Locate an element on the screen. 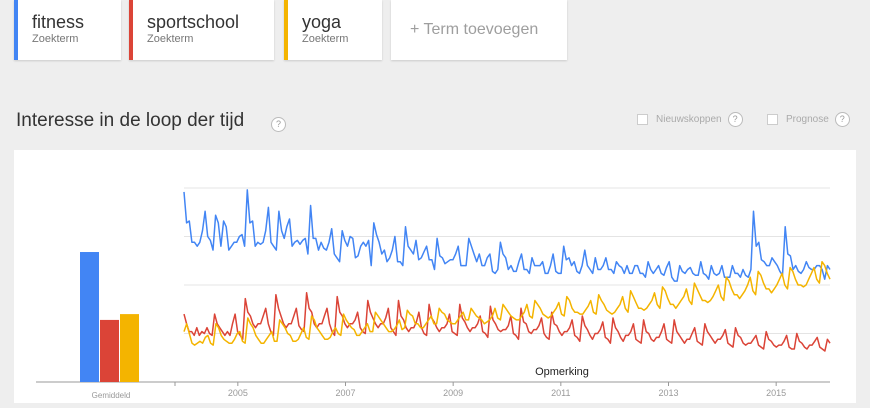 This screenshot has width=870, height=408. term-card-yoga: yoga Zoekterm is located at coordinates (333, 30).